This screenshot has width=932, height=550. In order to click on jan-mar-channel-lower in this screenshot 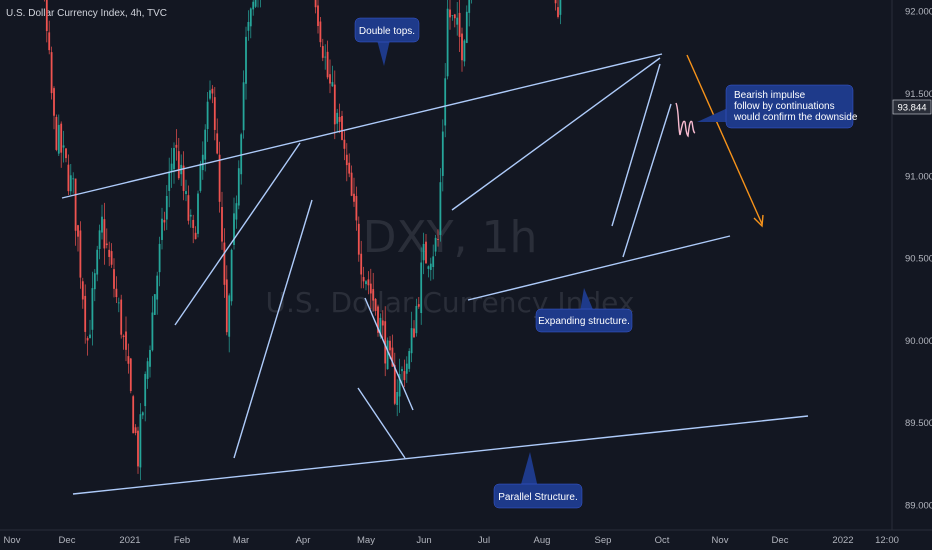, I will do `click(273, 329)`.